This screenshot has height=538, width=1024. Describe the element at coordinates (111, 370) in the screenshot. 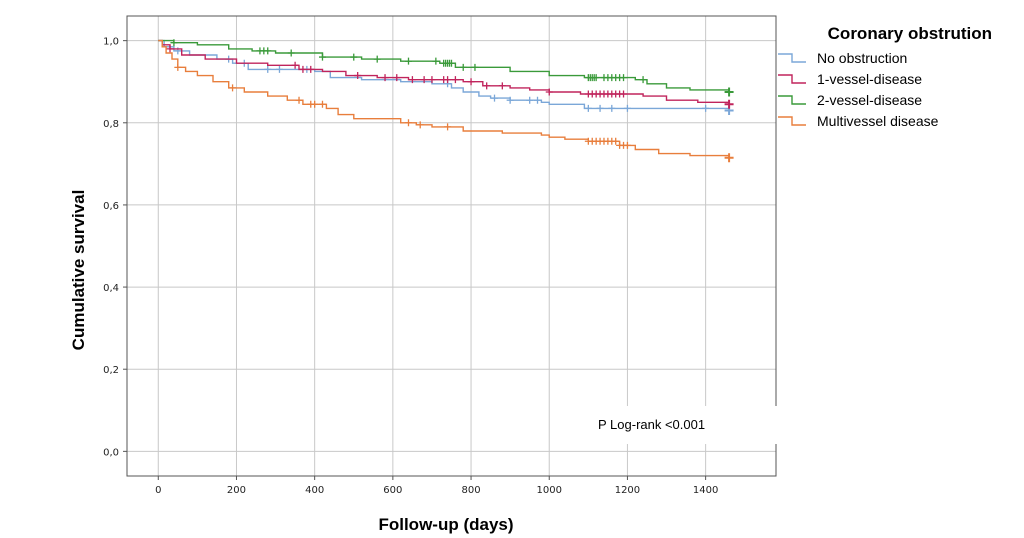

I see `y-tick-label: 0,2` at that location.